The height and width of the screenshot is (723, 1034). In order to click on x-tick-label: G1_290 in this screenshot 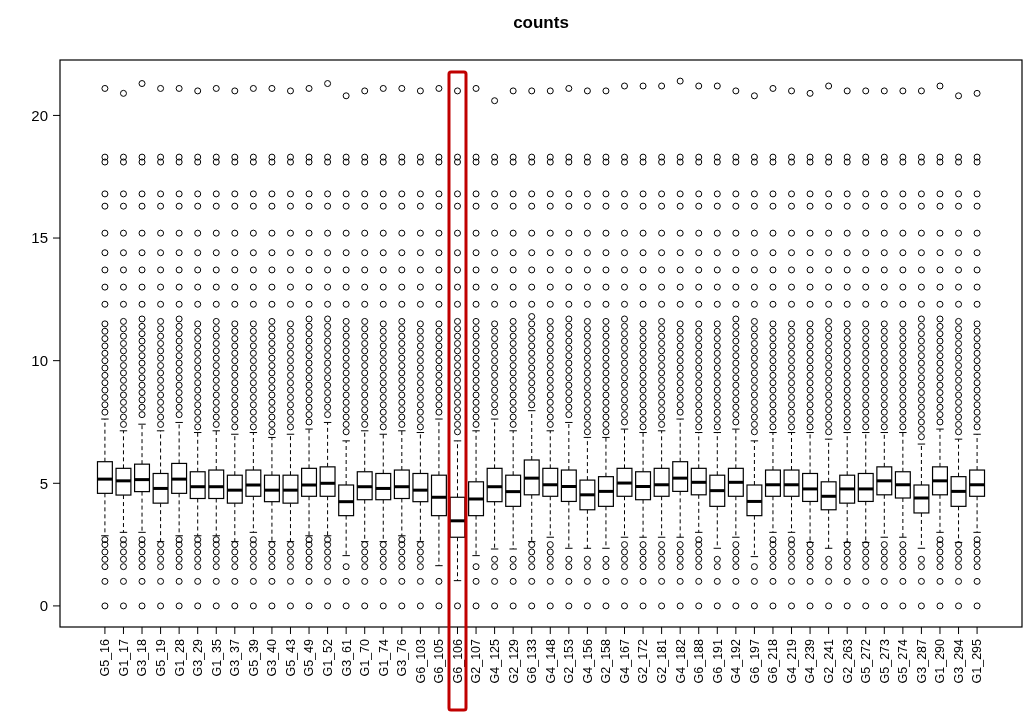, I will do `click(940, 661)`.